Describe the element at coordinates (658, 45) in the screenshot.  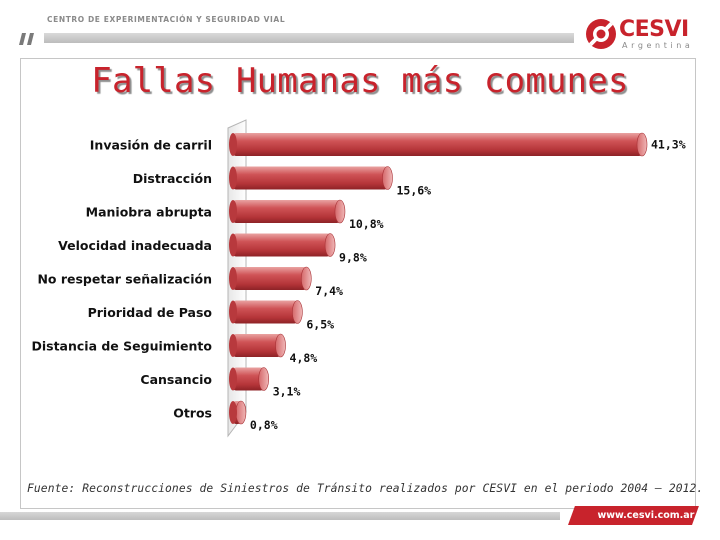
I see `logo-subtitle: Argentina` at that location.